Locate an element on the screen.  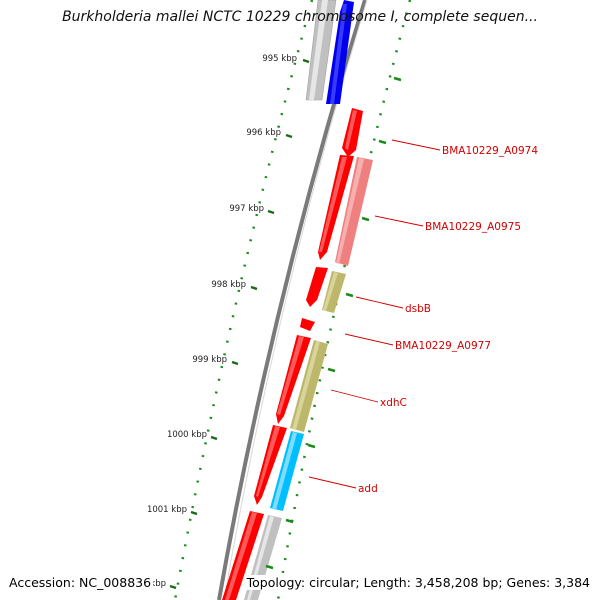
kbp-label-995: 995 kbp is located at coordinates (279, 59).